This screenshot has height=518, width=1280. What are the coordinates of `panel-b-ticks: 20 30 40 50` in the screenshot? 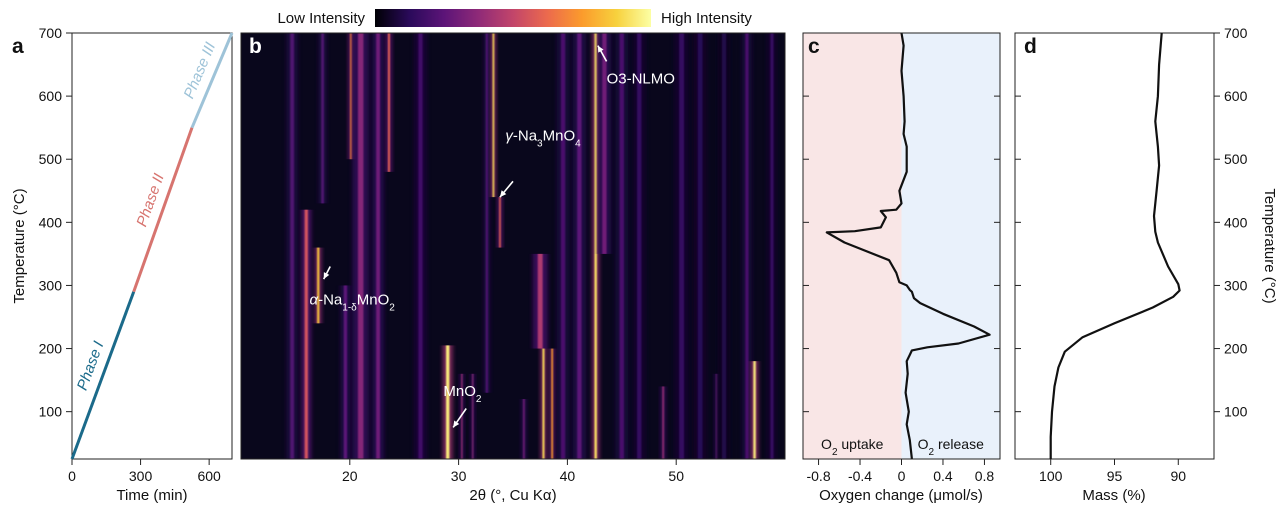 It's located at (513, 471).